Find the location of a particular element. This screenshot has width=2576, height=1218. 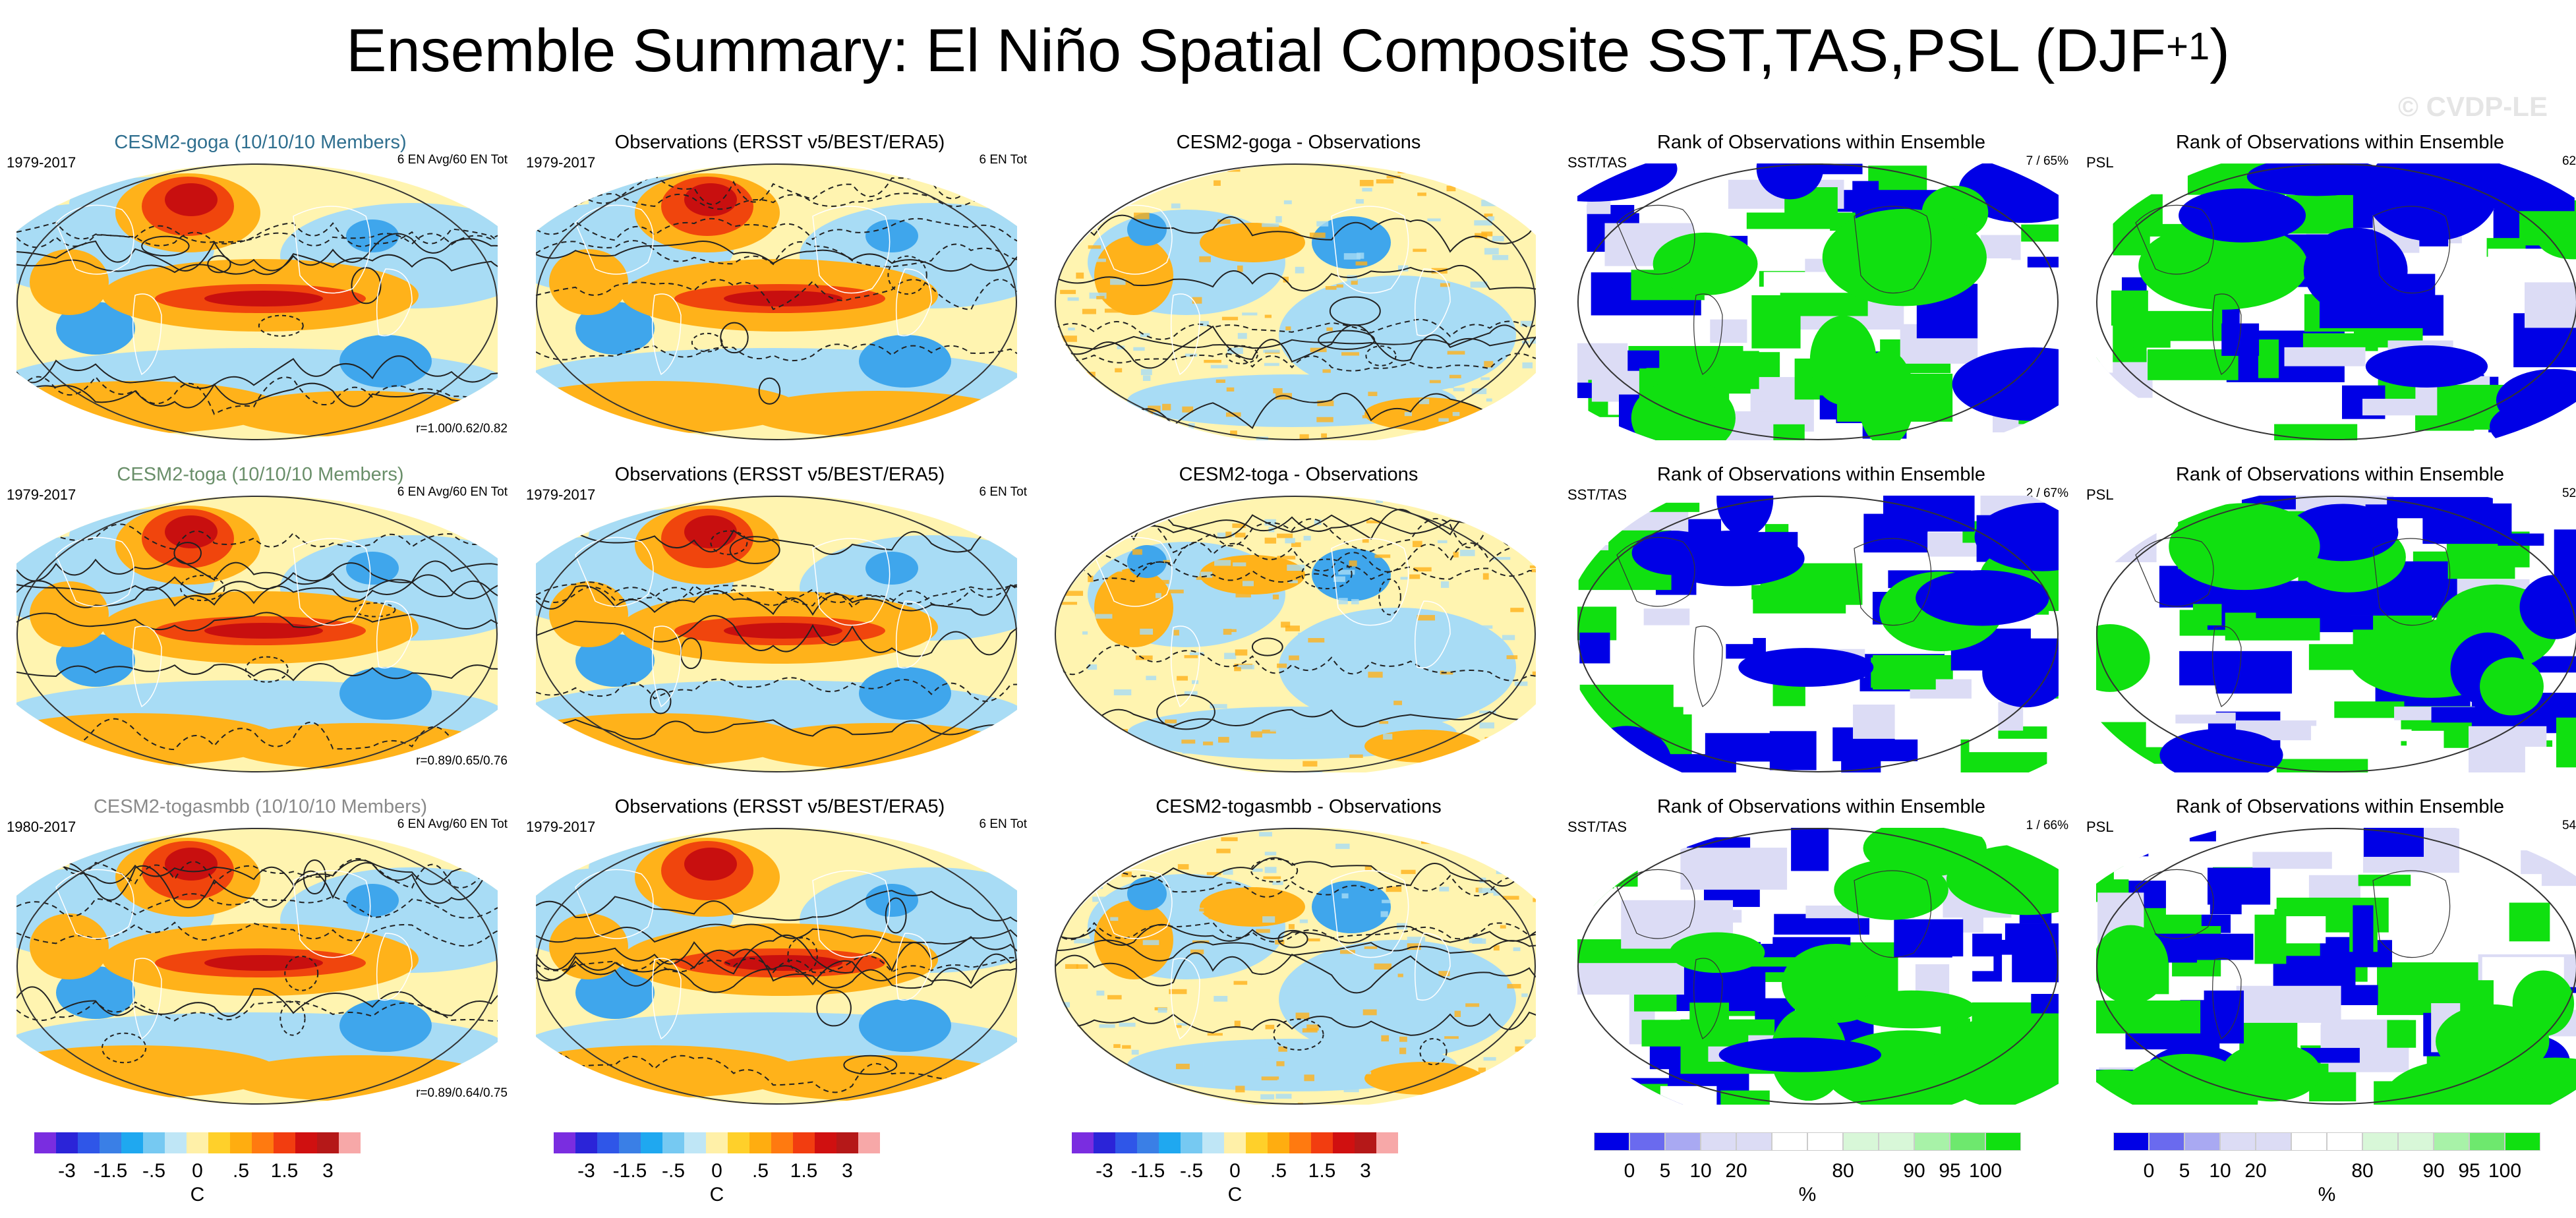

colorbar-tick-label: 10 is located at coordinates (2220, 1171).